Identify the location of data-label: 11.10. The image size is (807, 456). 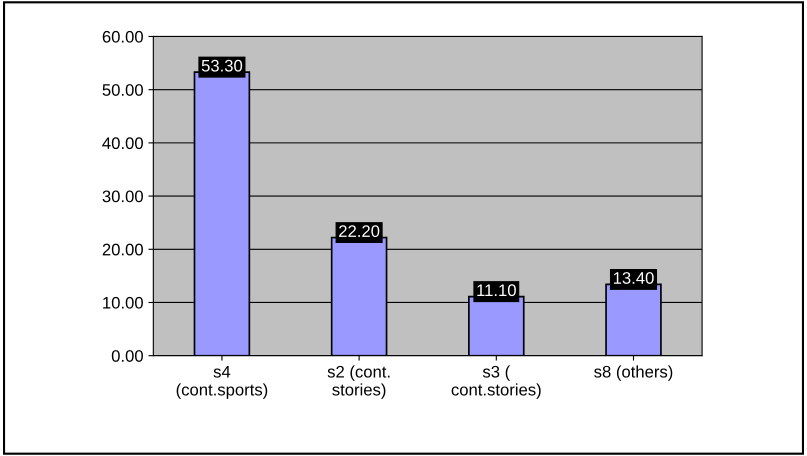
(496, 290).